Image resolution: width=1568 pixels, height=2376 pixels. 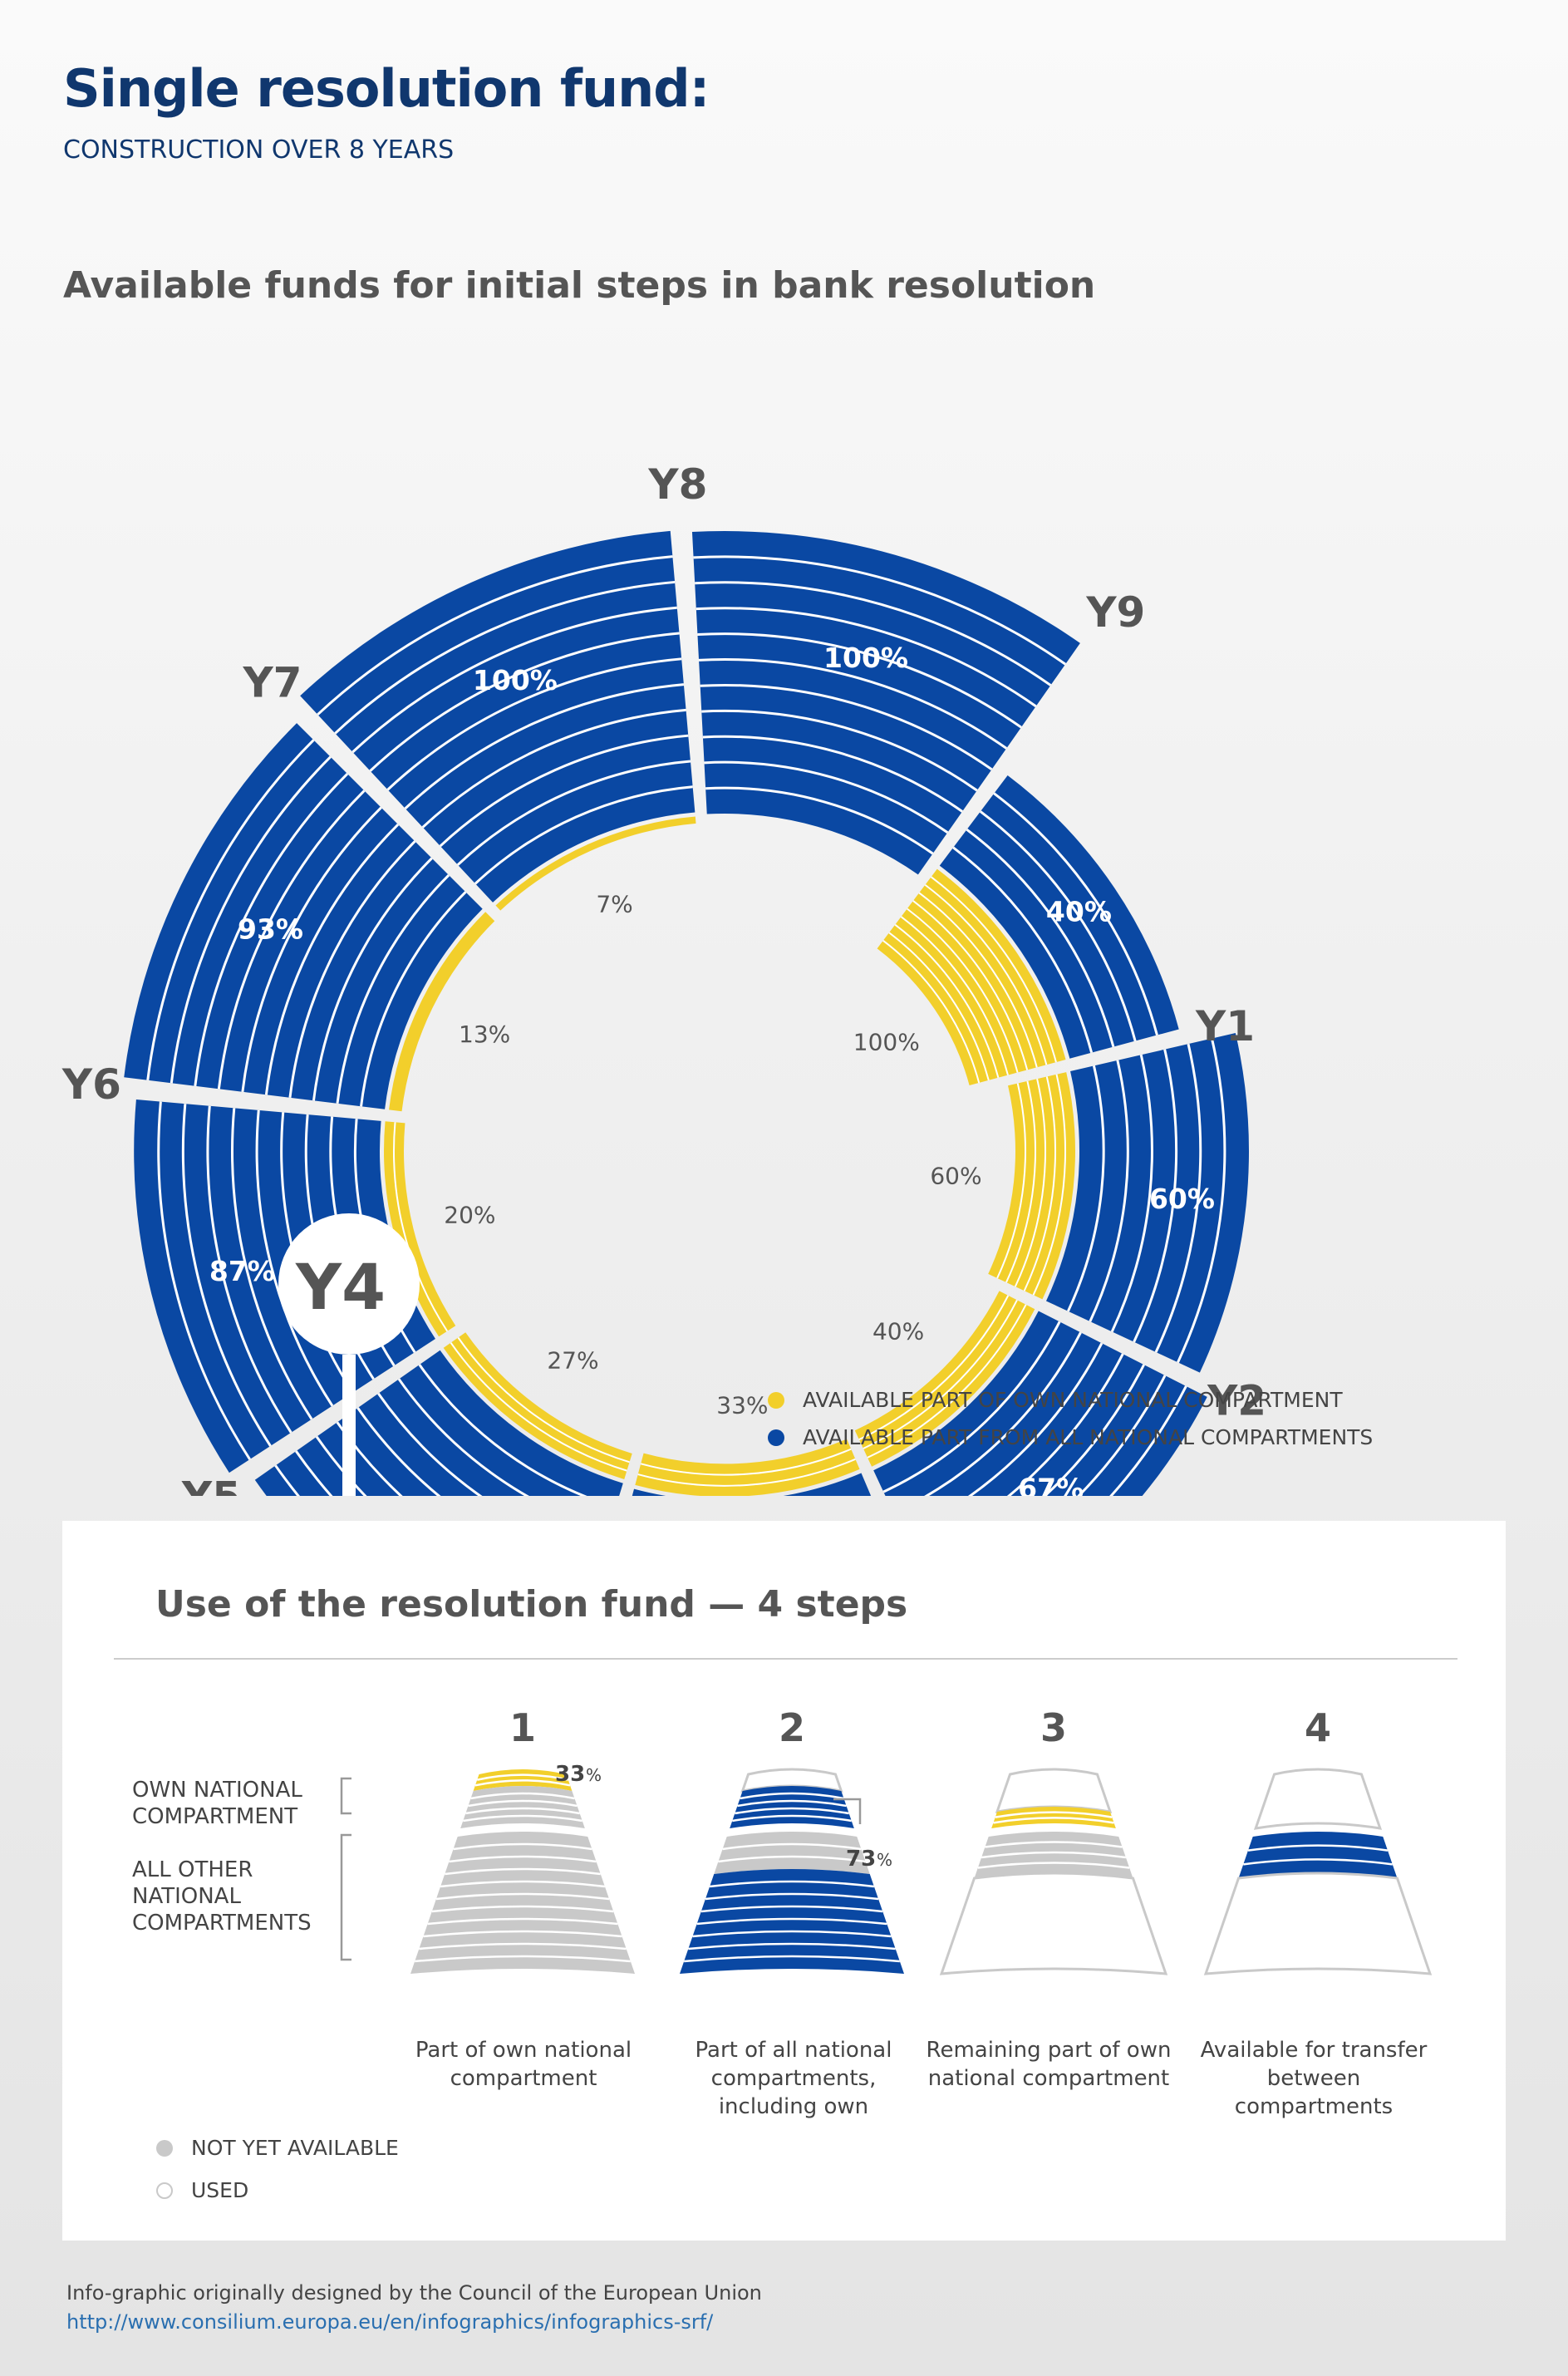 I want to click on panel-title: Use of the resolution fund — 4 steps, so click(x=531, y=1604).